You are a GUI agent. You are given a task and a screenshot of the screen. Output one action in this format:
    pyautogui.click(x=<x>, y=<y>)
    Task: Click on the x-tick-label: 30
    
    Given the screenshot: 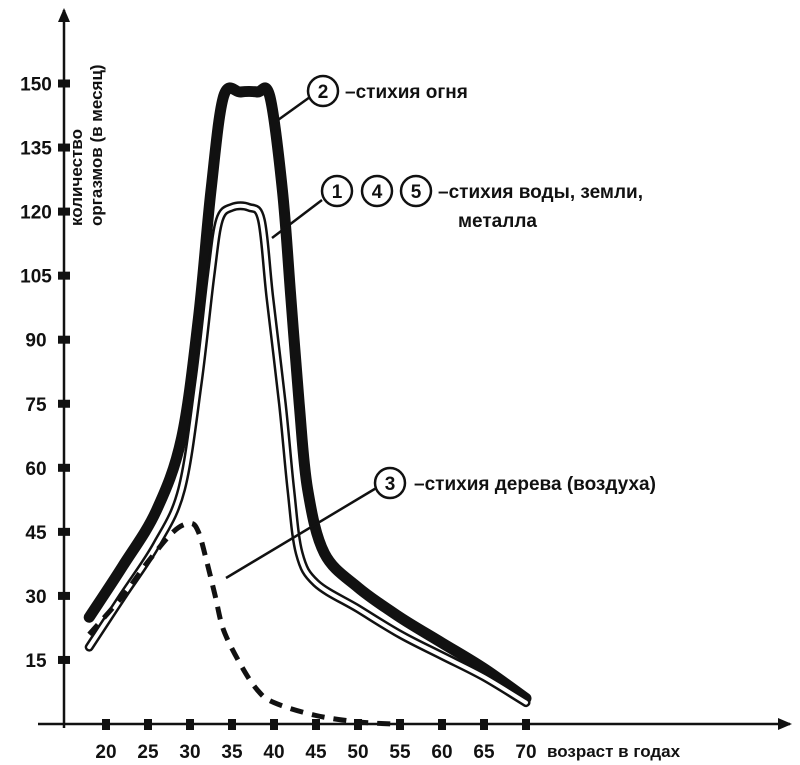 What is the action you would take?
    pyautogui.click(x=189, y=752)
    